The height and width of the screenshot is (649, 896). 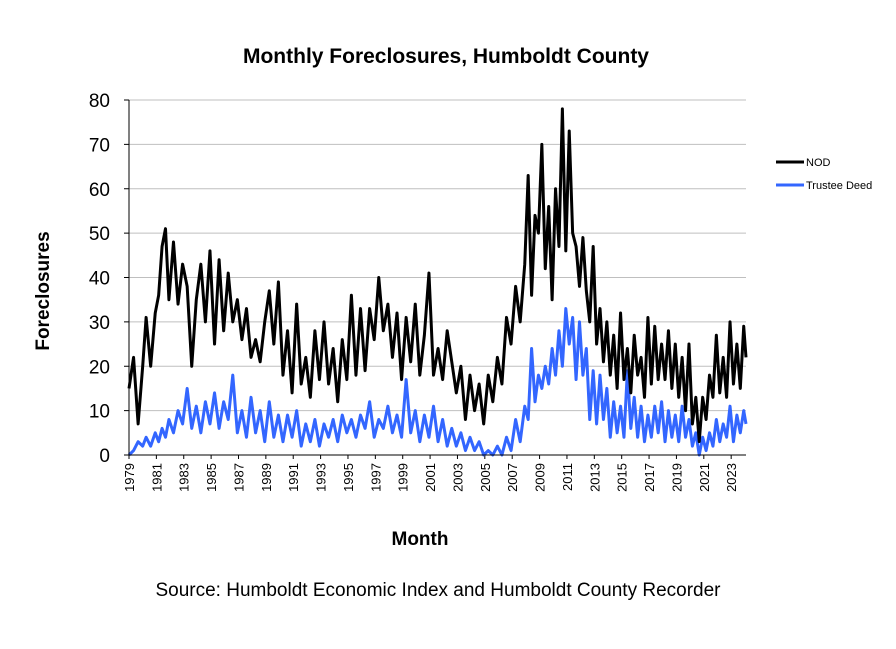 What do you see at coordinates (99, 412) in the screenshot?
I see `y-tick-label: 10` at bounding box center [99, 412].